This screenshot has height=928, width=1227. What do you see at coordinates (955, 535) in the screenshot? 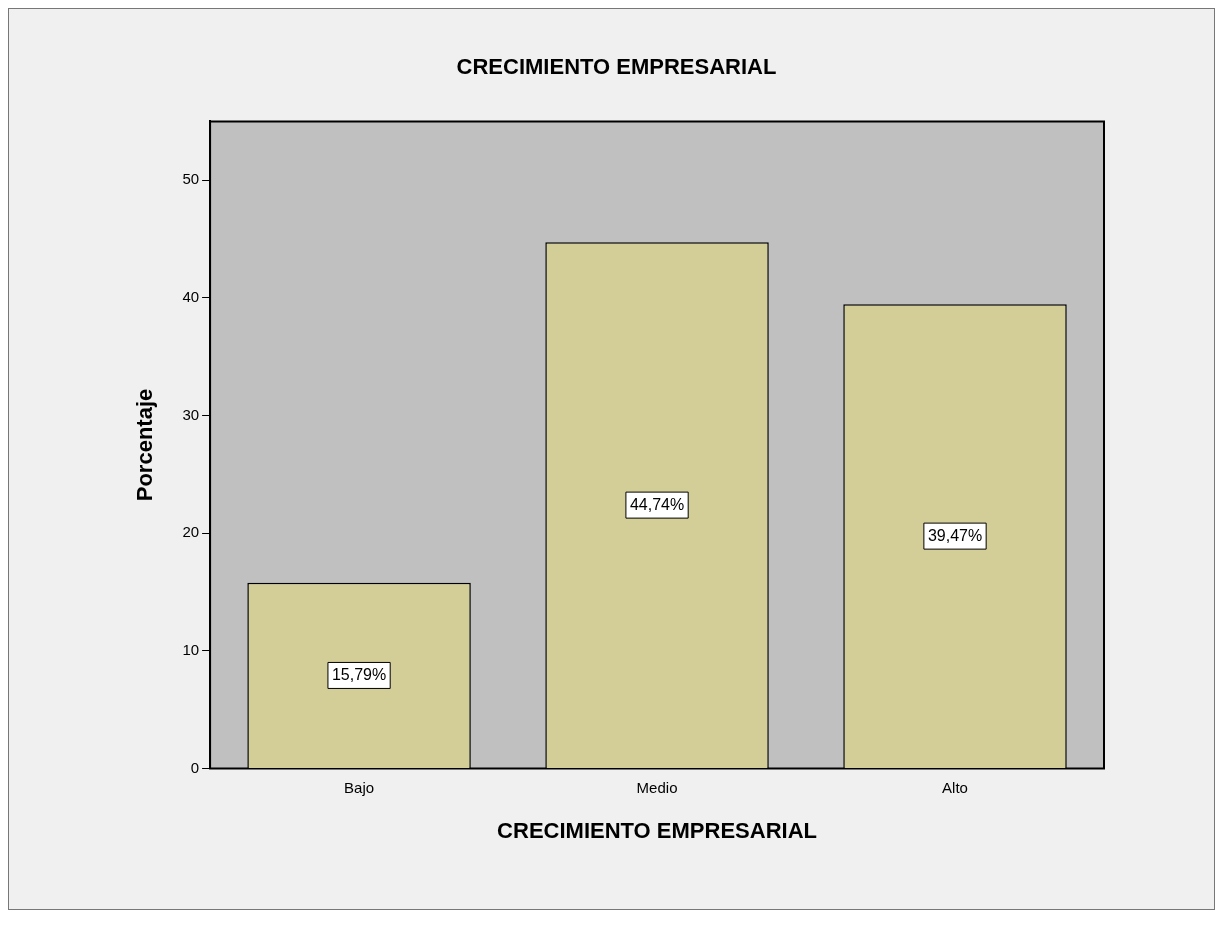
I see `data-label: 39,47%` at bounding box center [955, 535].